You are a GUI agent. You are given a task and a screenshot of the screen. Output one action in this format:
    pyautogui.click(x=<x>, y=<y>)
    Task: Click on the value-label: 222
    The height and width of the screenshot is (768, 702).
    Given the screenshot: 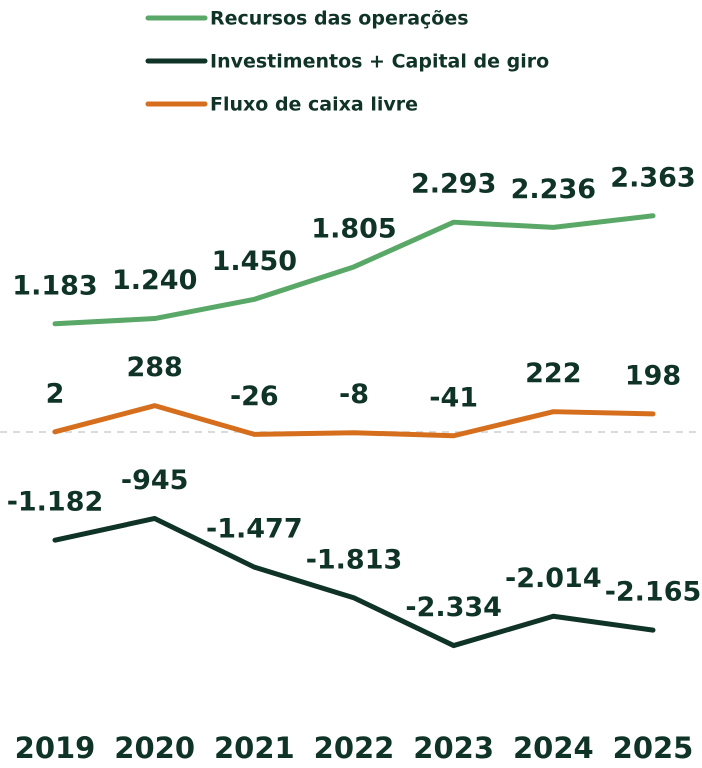 What is the action you would take?
    pyautogui.click(x=553, y=373)
    